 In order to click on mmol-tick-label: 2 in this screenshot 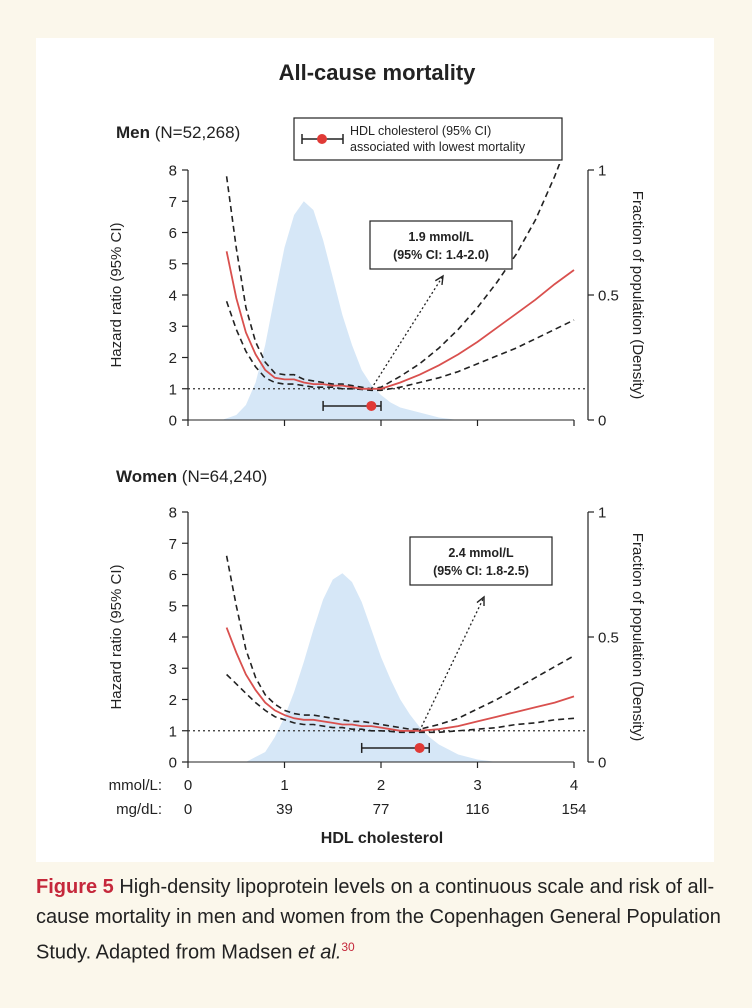, I will do `click(381, 785)`.